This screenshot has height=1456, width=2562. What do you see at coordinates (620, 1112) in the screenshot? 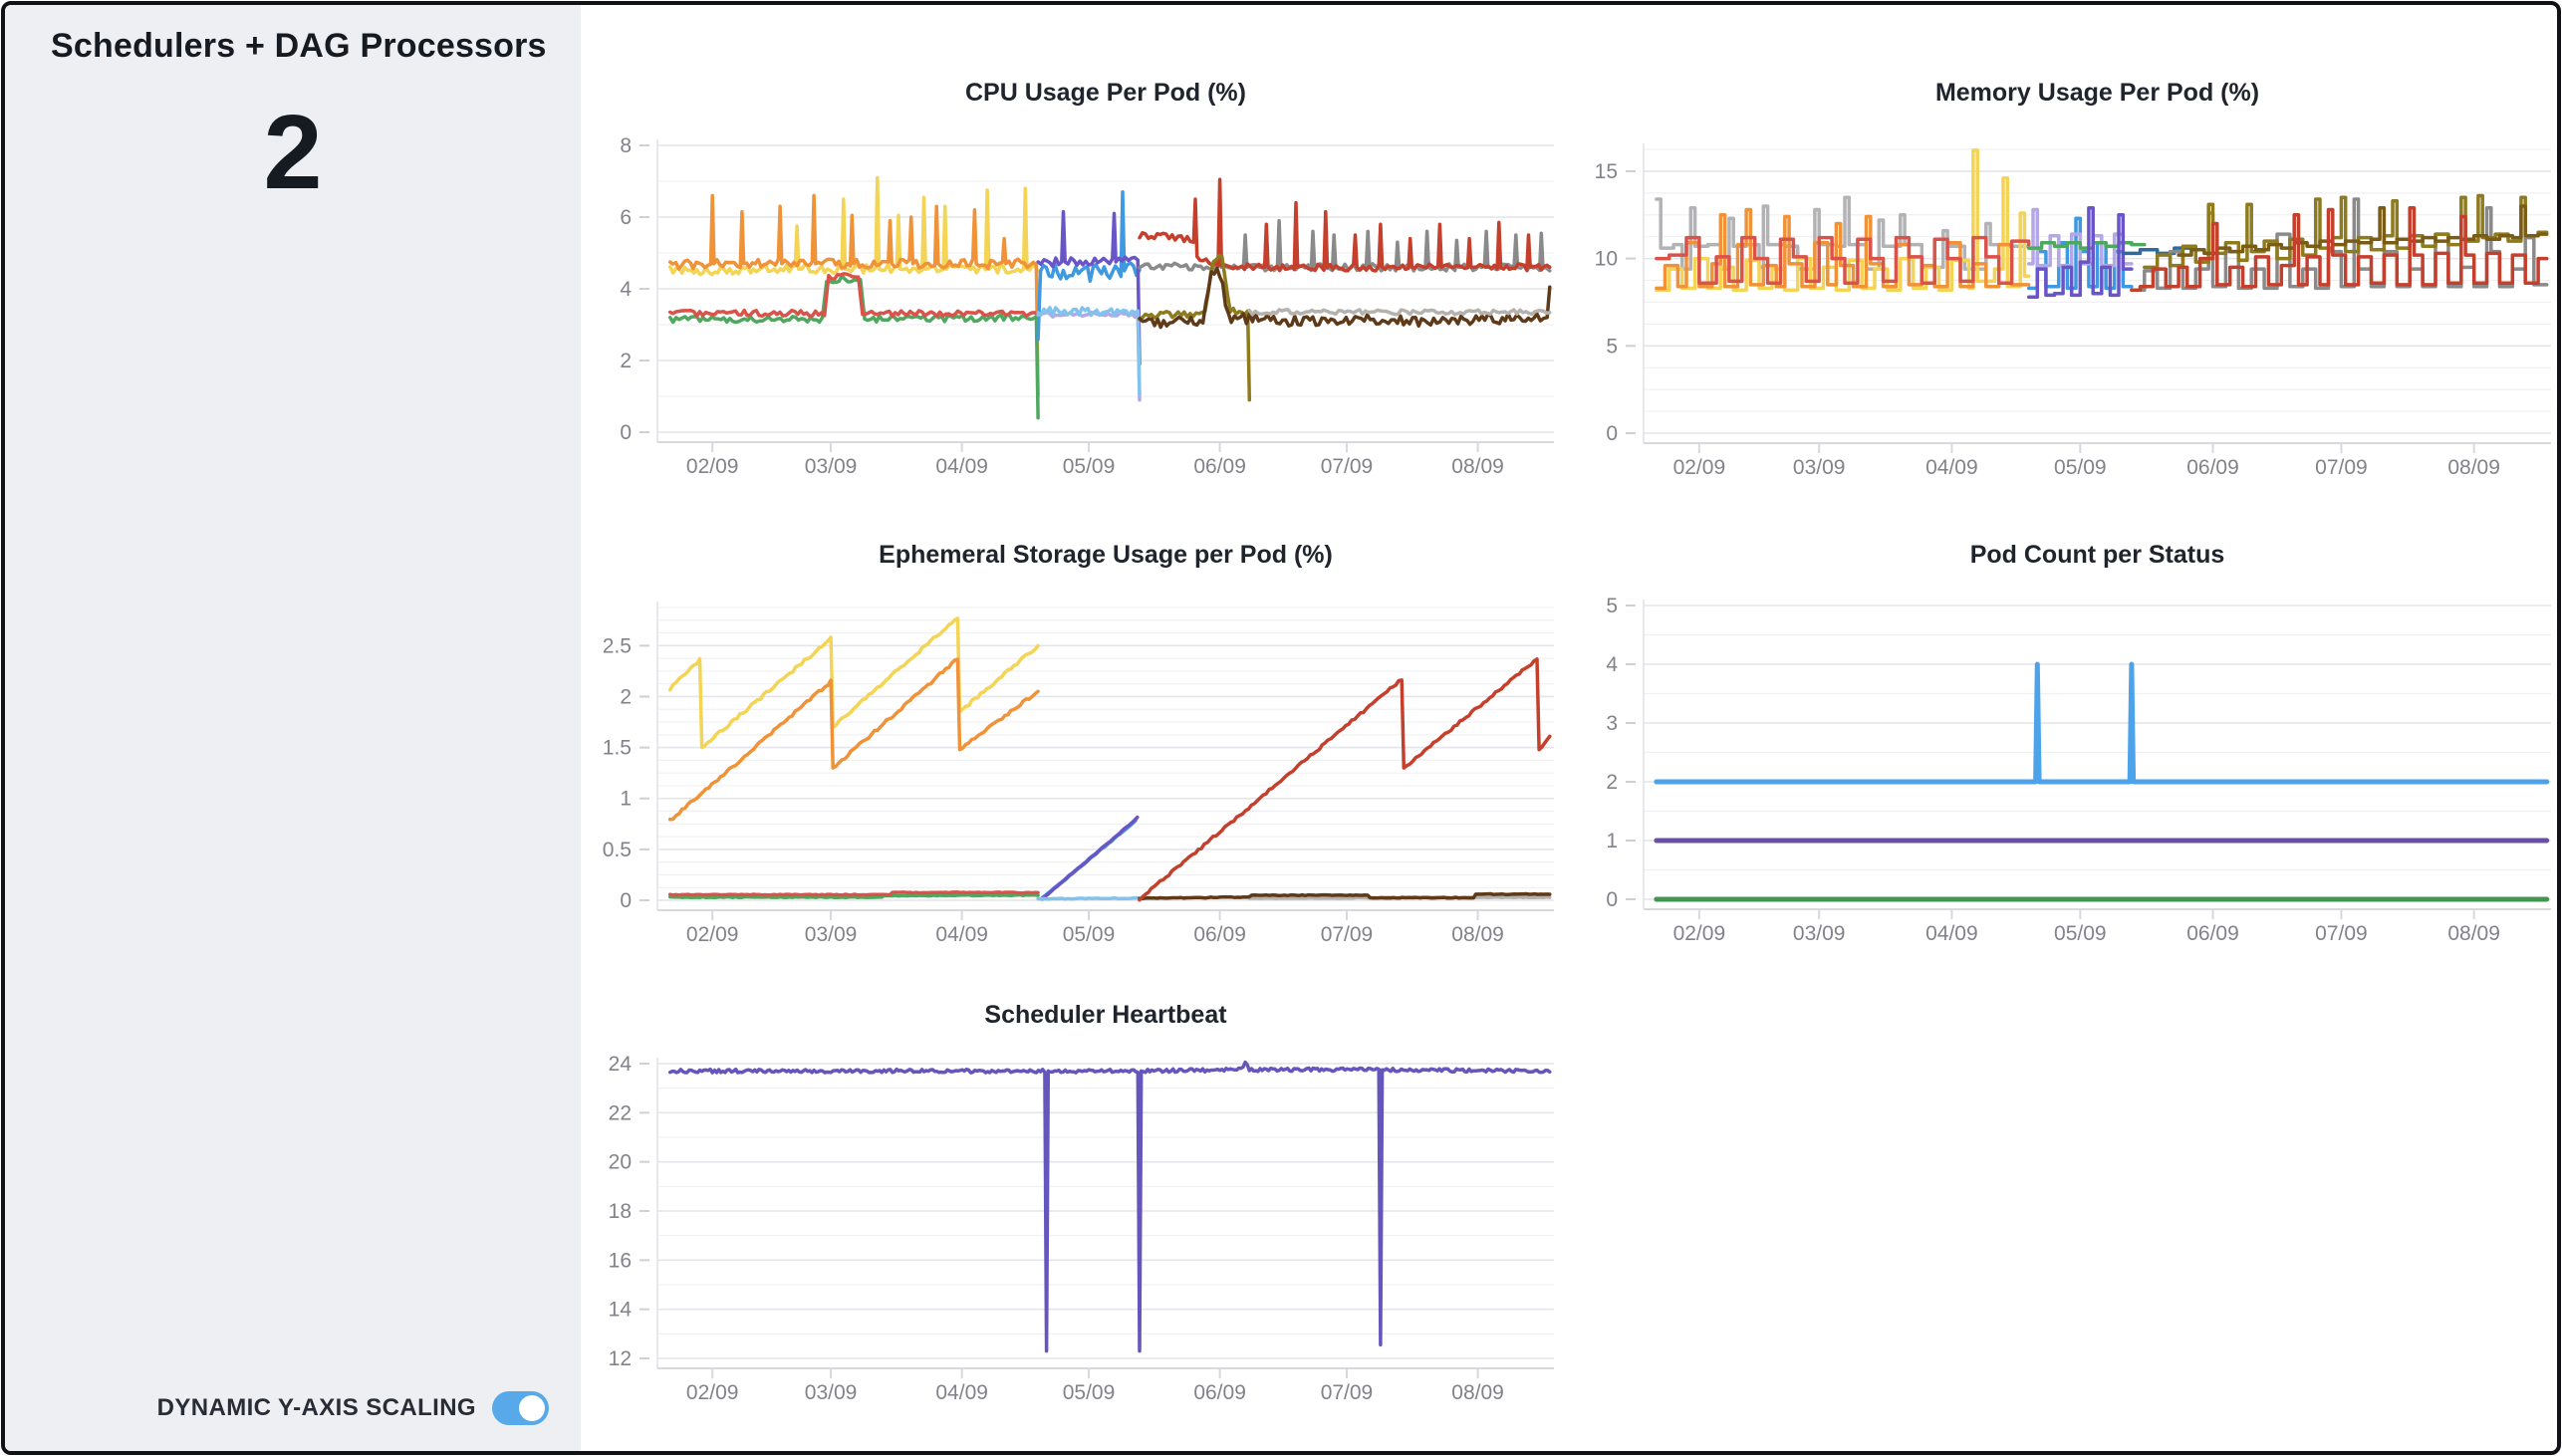
I see `y-tick-label: 22` at bounding box center [620, 1112].